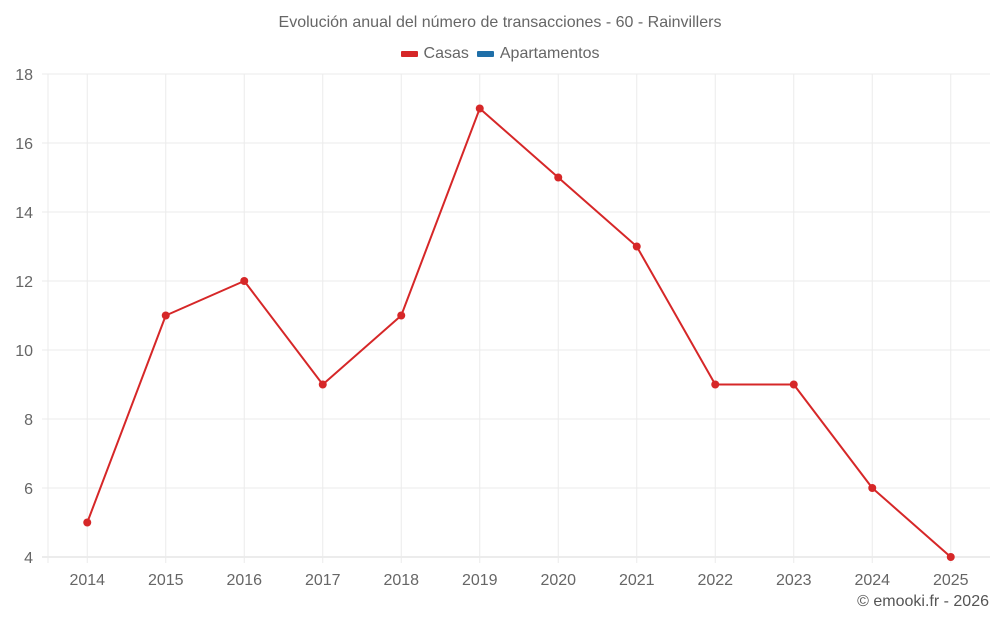  Describe the element at coordinates (24, 144) in the screenshot. I see `y-tick-label: 16` at that location.